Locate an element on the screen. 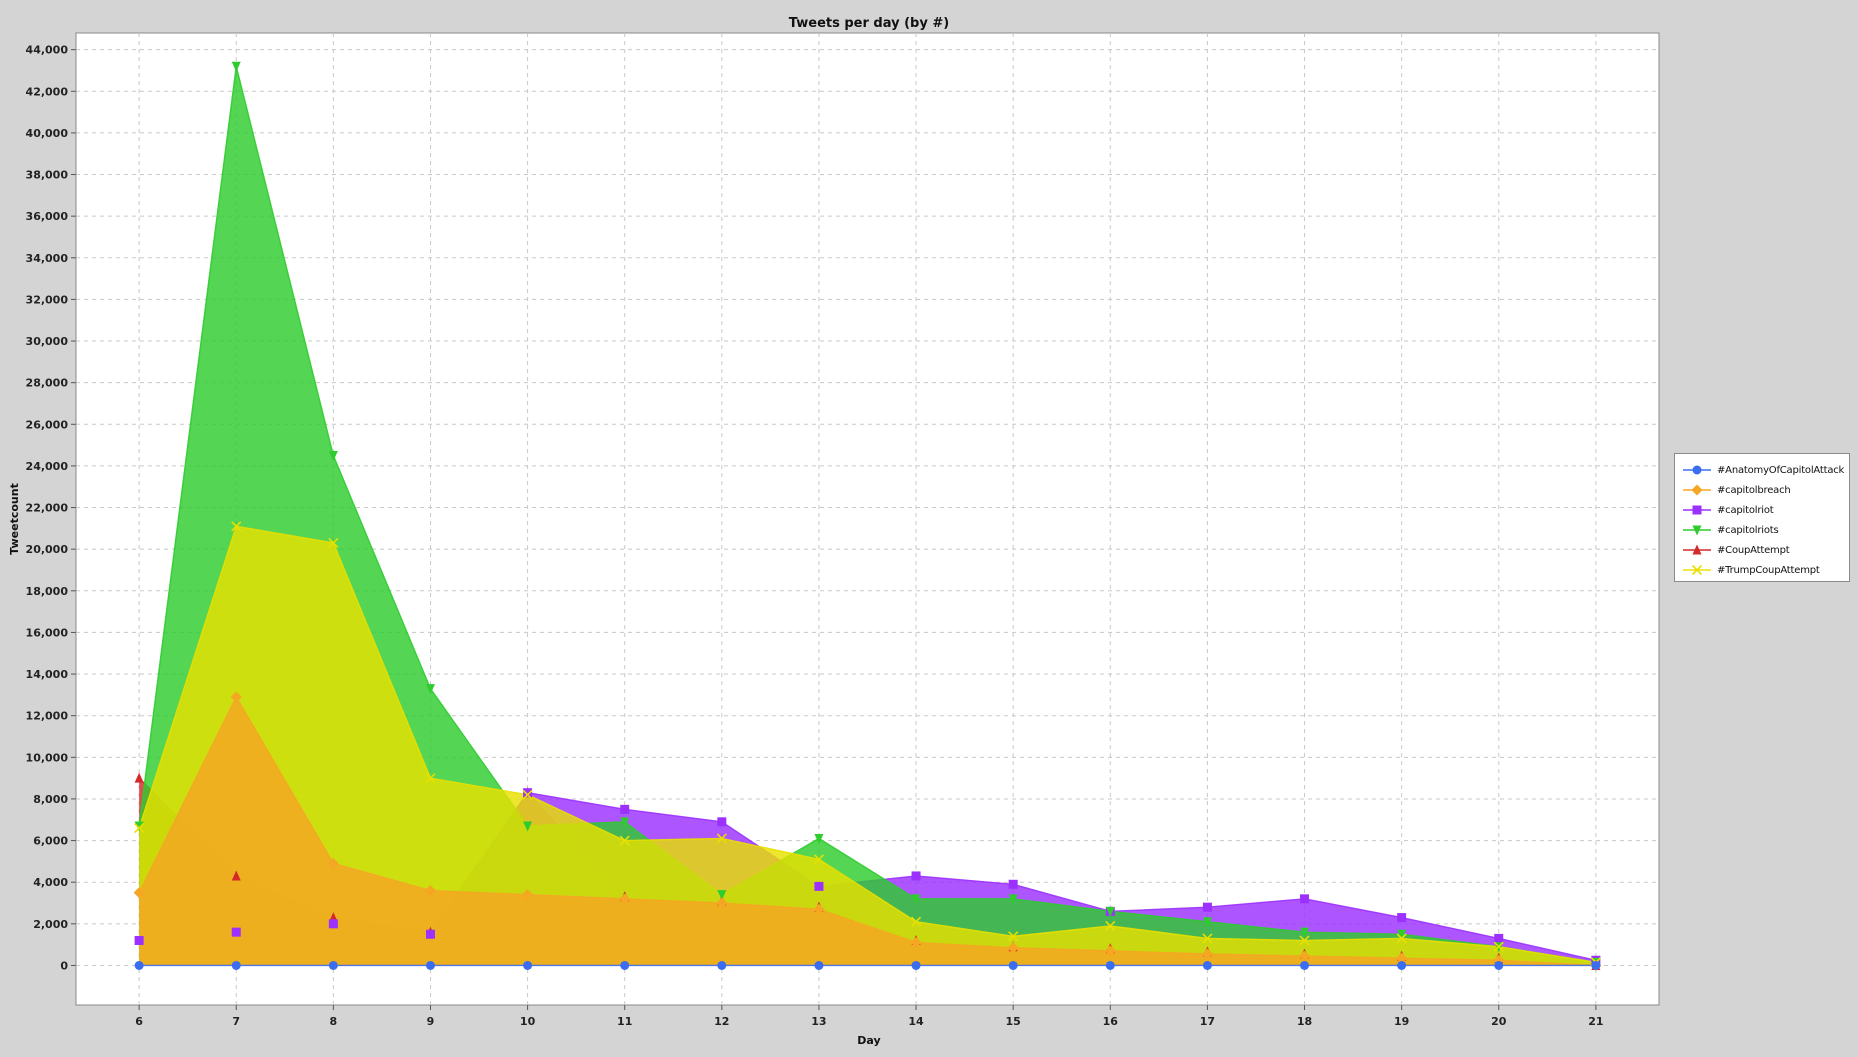 The height and width of the screenshot is (1057, 1858). y-tick-label: 24,000 is located at coordinates (47, 466).